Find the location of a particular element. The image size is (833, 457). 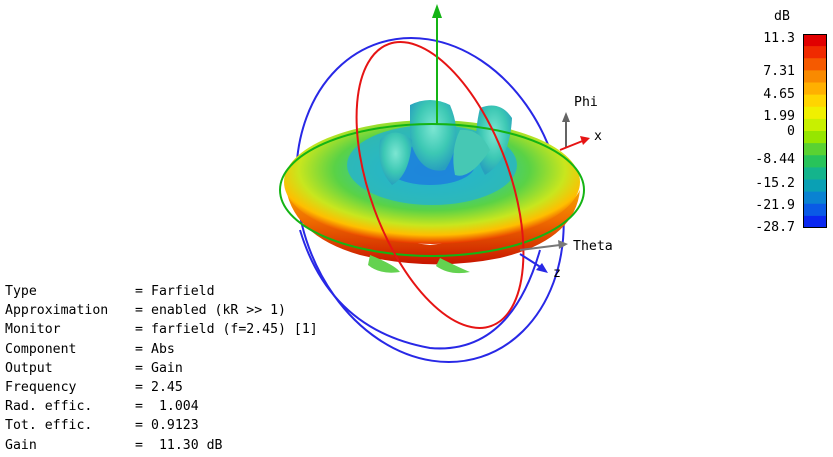

info-row: Output = Gain is located at coordinates (161, 368).